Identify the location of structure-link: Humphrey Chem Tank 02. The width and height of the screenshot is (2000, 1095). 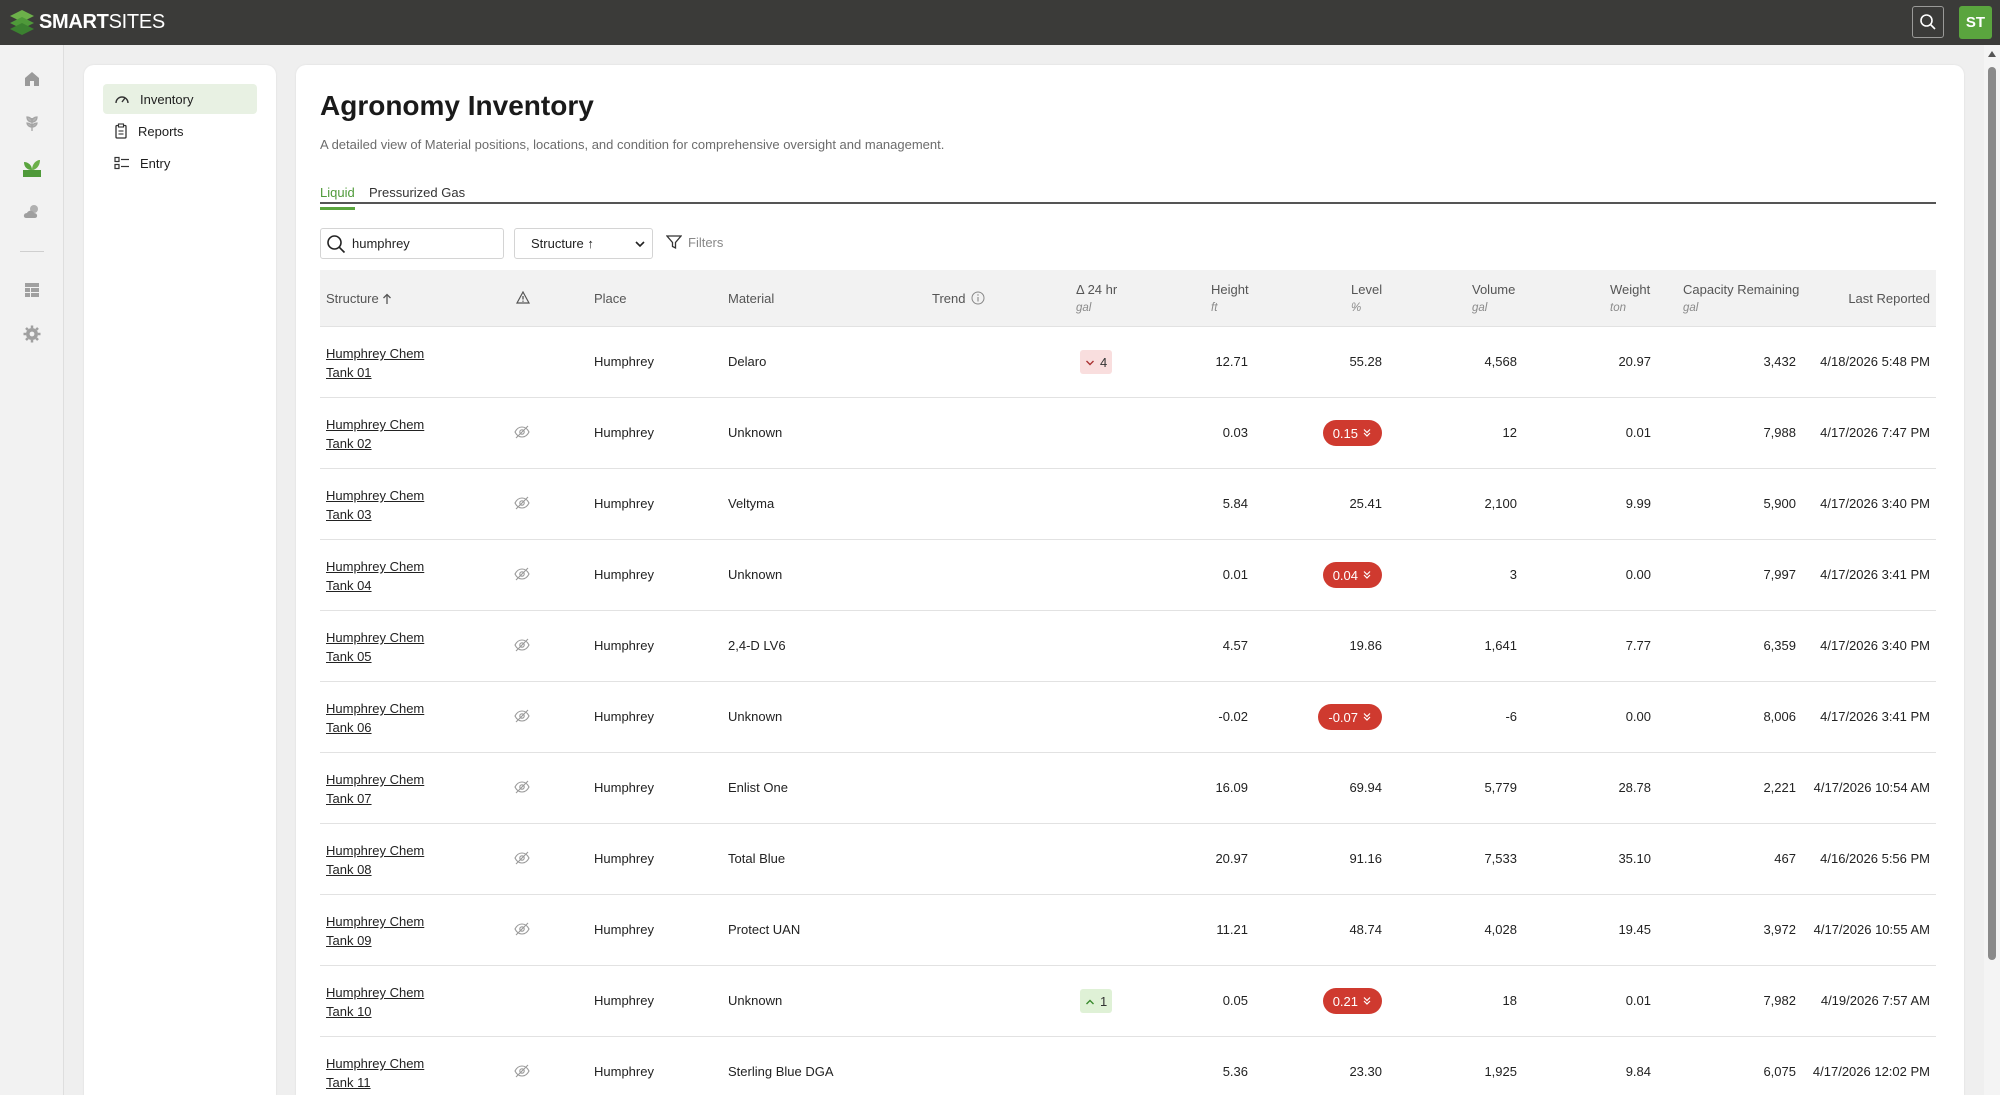
(375, 434).